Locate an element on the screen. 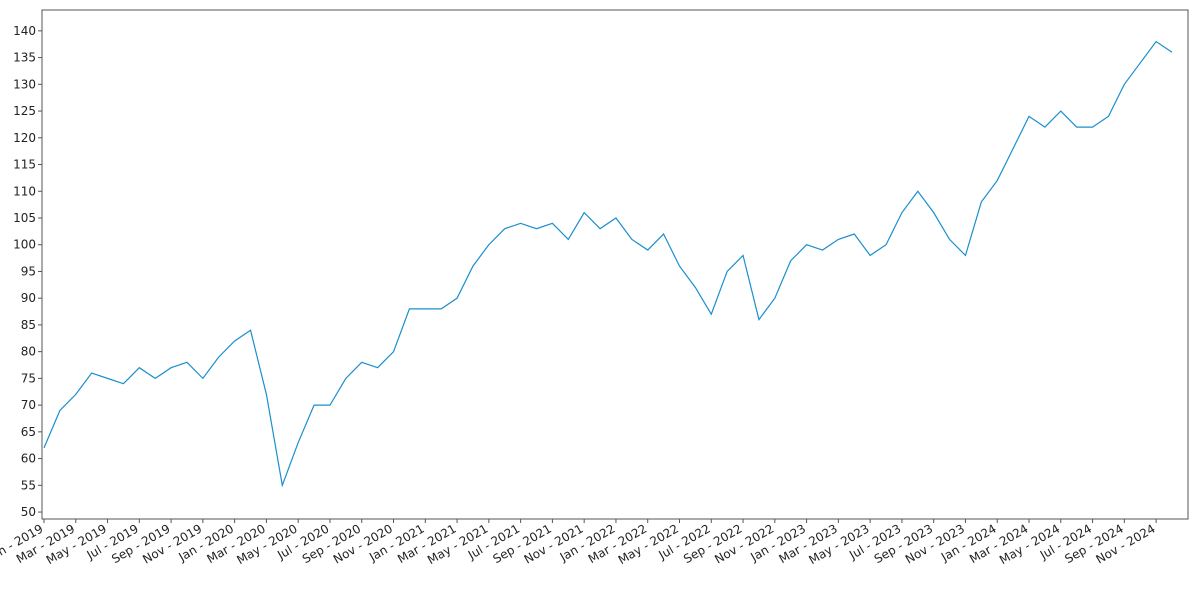  y-tick-label: 65 is located at coordinates (28, 432).